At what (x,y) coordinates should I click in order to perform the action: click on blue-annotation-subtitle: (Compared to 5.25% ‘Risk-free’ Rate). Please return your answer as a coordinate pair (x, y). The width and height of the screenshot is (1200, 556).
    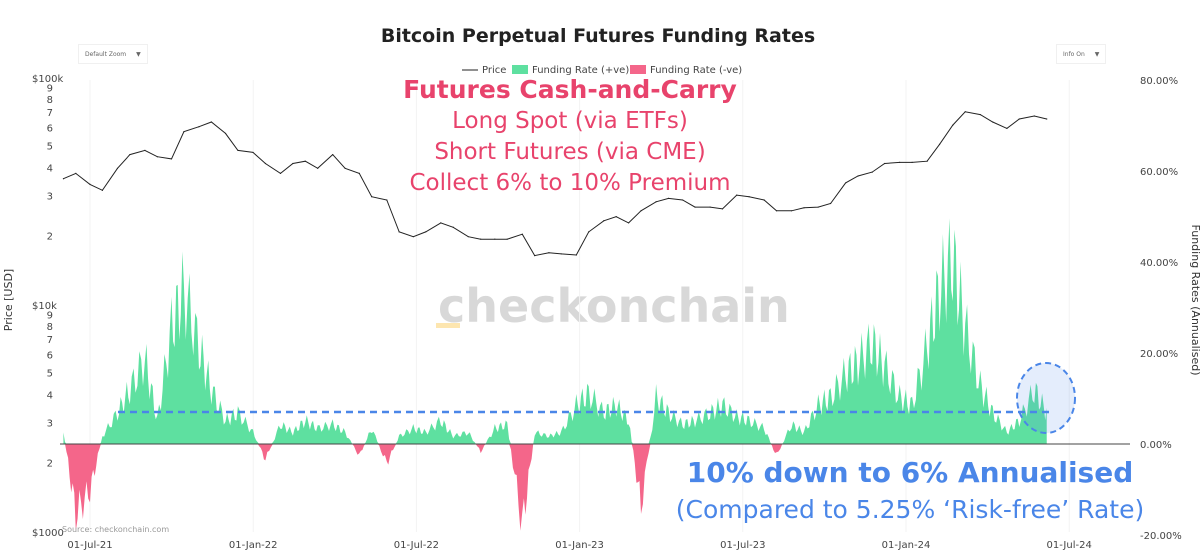
    Looking at the image, I should click on (910, 509).